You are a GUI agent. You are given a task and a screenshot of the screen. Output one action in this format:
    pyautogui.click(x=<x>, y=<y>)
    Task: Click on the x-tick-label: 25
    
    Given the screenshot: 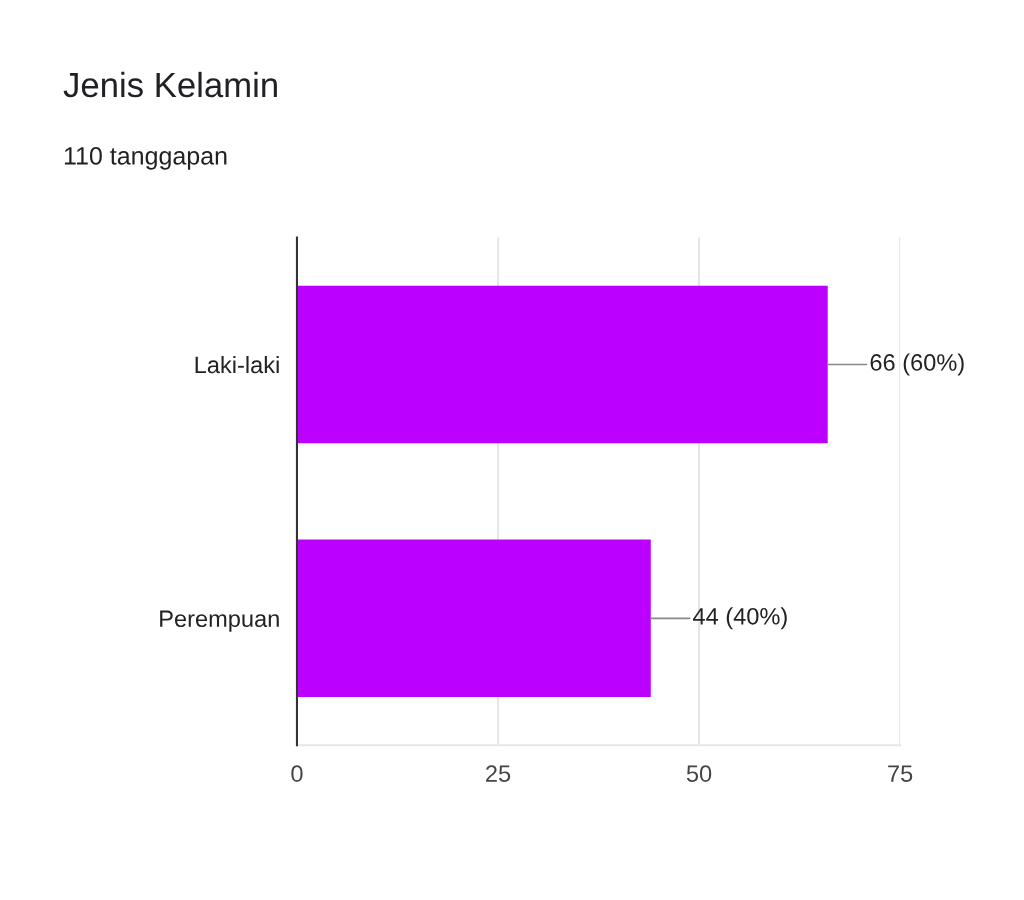 What is the action you would take?
    pyautogui.click(x=498, y=773)
    